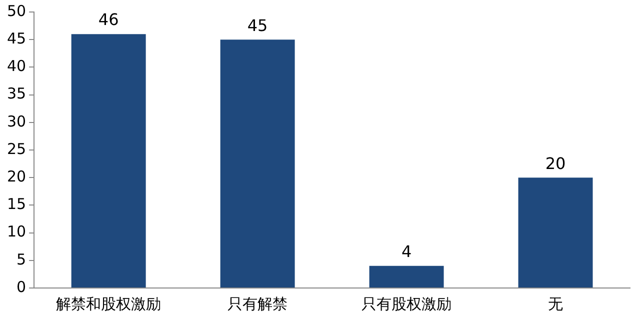  Describe the element at coordinates (108, 20) in the screenshot. I see `data-label: 46` at that location.